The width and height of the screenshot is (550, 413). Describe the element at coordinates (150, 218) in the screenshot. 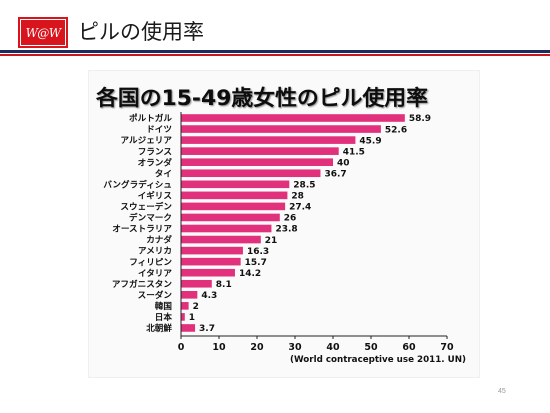

I see `category-label: デンマーク` at that location.